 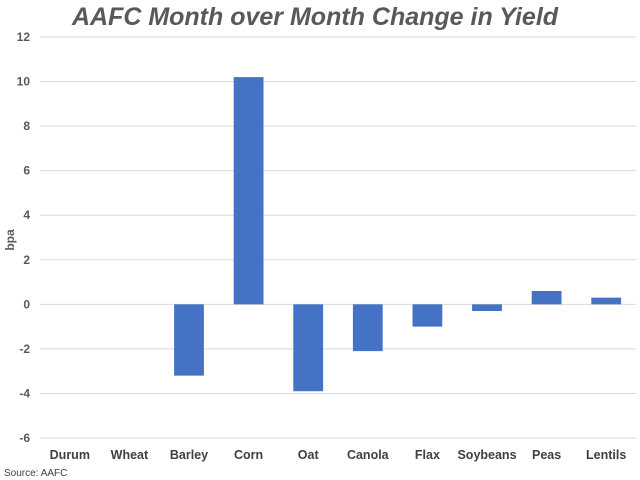 I want to click on bar-barley, so click(x=189, y=340).